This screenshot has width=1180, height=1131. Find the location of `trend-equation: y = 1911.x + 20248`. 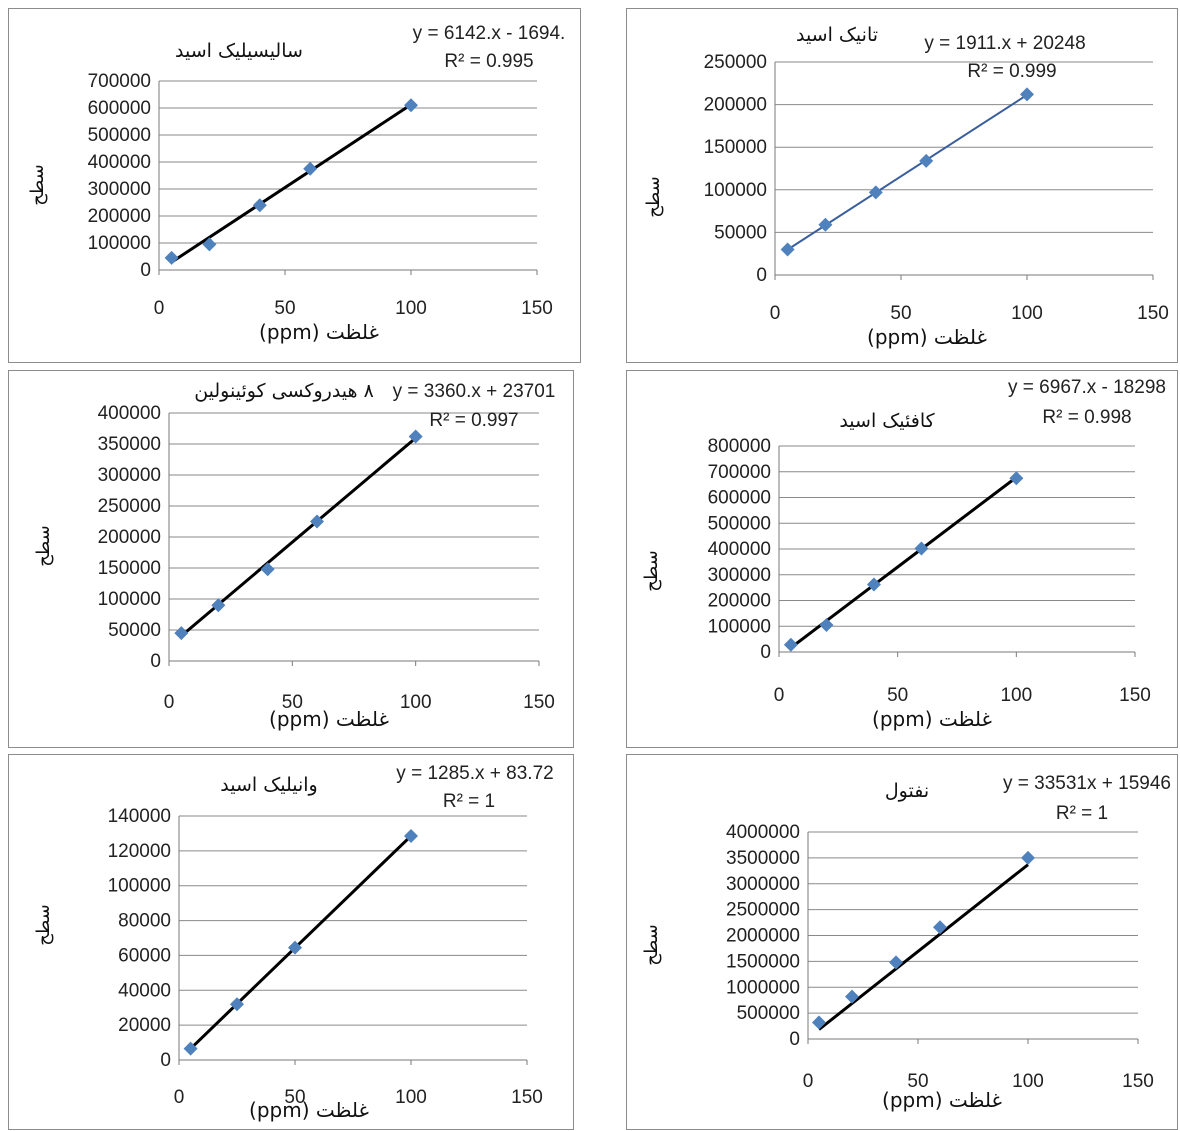

trend-equation: y = 1911.x + 20248 is located at coordinates (1004, 43).